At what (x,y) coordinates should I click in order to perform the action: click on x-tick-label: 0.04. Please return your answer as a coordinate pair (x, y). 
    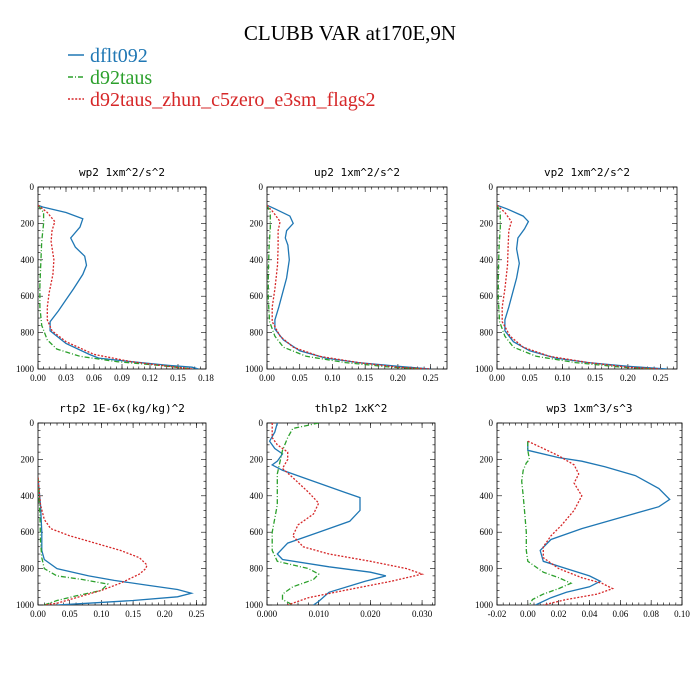
    Looking at the image, I should click on (590, 614).